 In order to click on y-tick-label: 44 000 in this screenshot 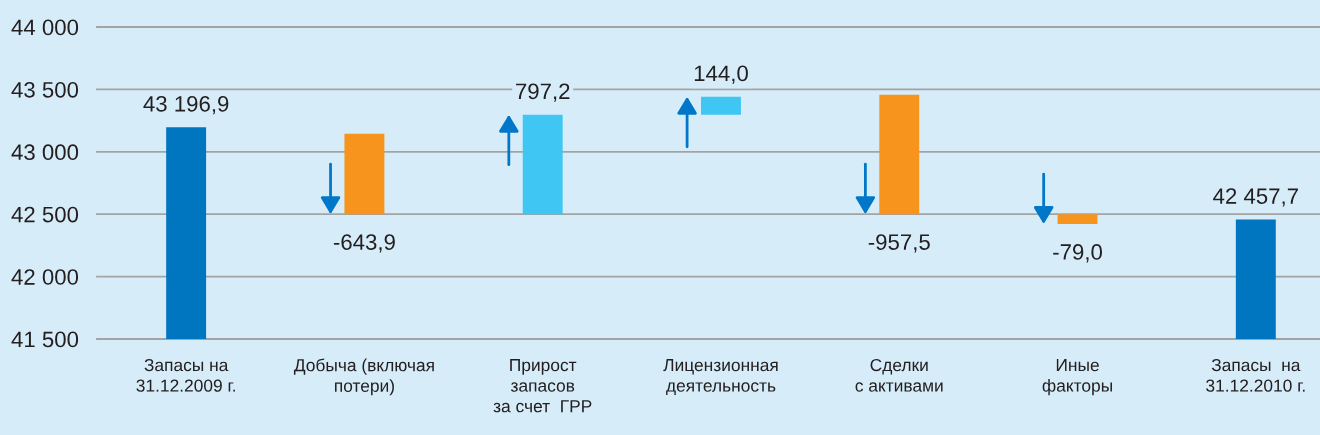, I will do `click(45, 27)`.